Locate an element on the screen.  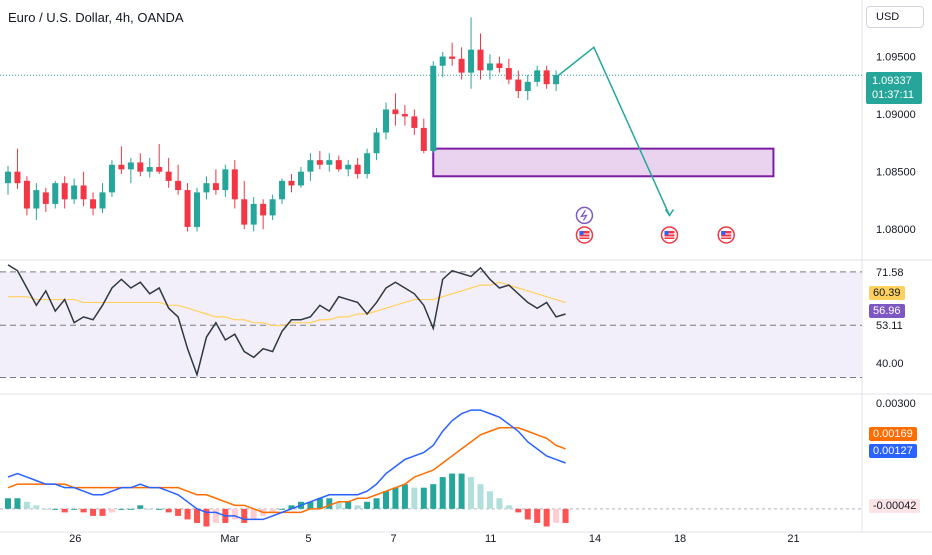
time-tick-label: 5 is located at coordinates (308, 539).